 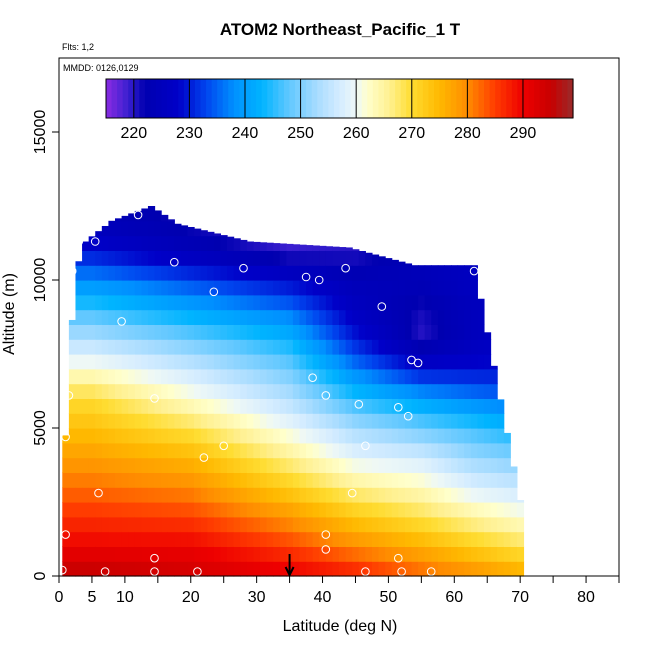 I want to click on x-tick-label: 70, so click(x=520, y=597).